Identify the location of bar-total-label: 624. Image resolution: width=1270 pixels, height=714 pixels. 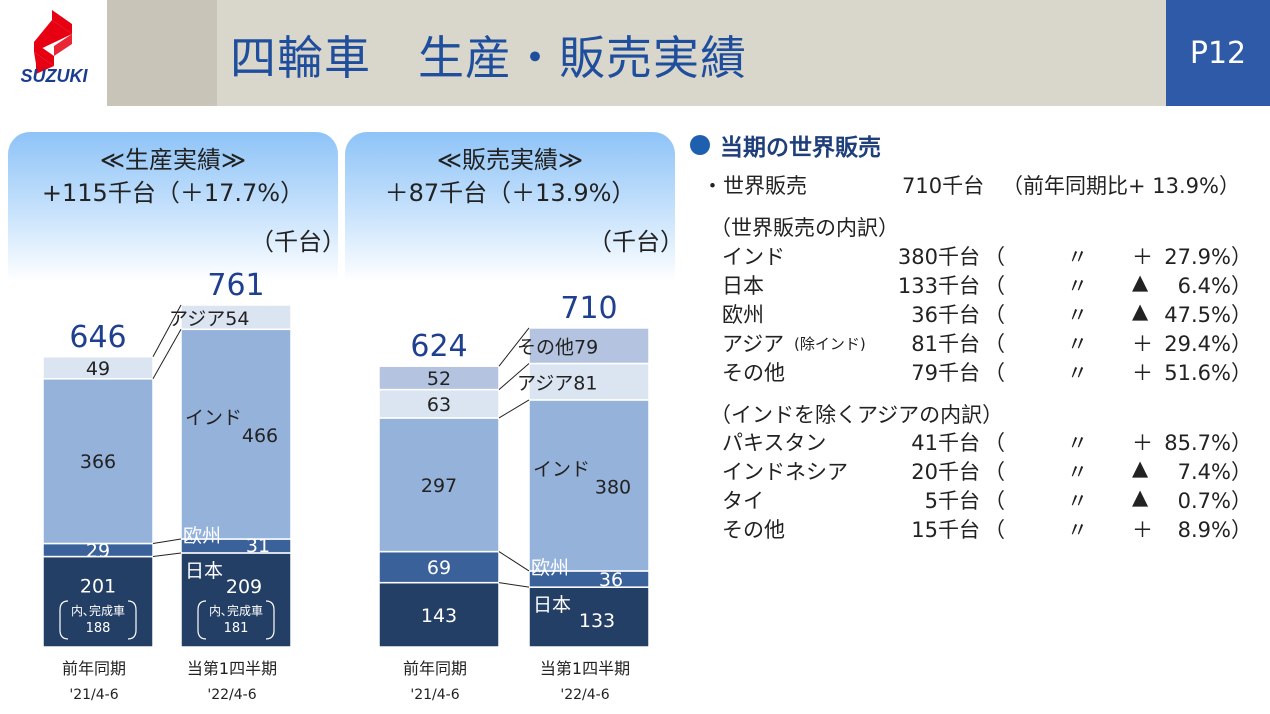
(438, 346).